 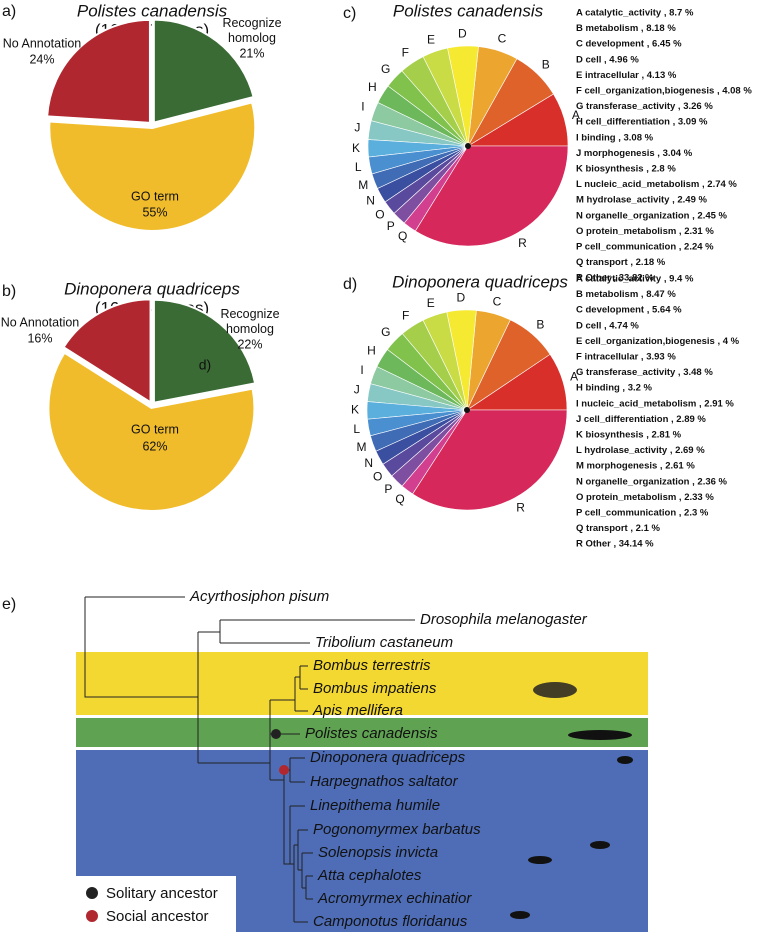 What do you see at coordinates (391, 226) in the screenshot?
I see `slice-letter: P` at bounding box center [391, 226].